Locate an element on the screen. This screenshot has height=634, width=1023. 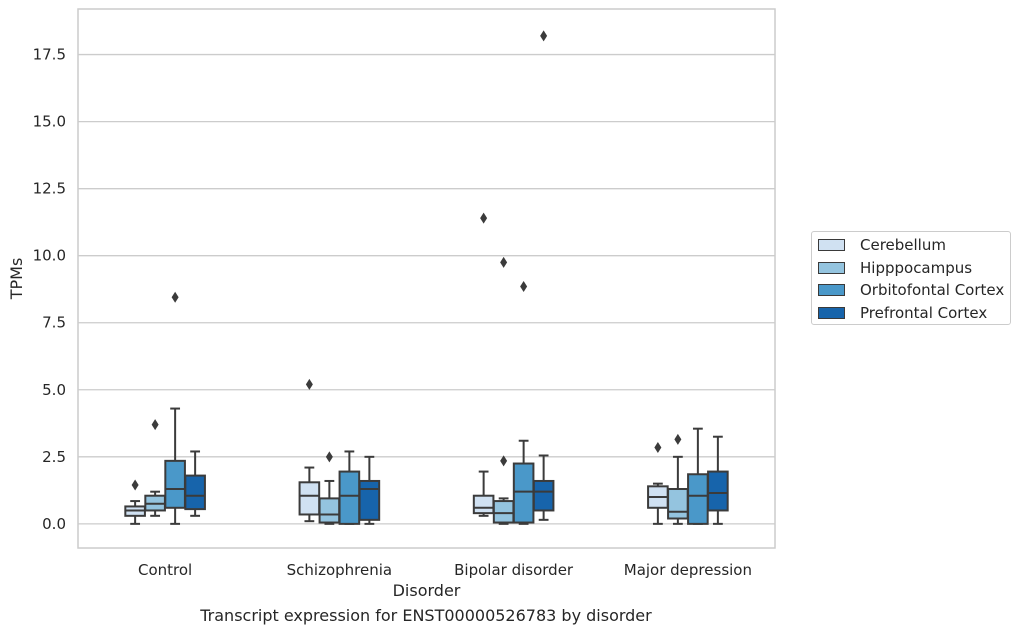
legend-label: Prefrontal Cortex is located at coordinates (924, 312).